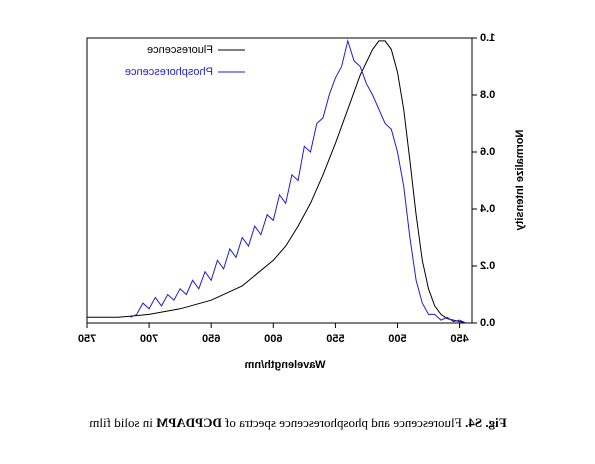 Image resolution: width=595 pixels, height=464 pixels. What do you see at coordinates (487, 209) in the screenshot?
I see `y-tick-label: 0.4` at bounding box center [487, 209].